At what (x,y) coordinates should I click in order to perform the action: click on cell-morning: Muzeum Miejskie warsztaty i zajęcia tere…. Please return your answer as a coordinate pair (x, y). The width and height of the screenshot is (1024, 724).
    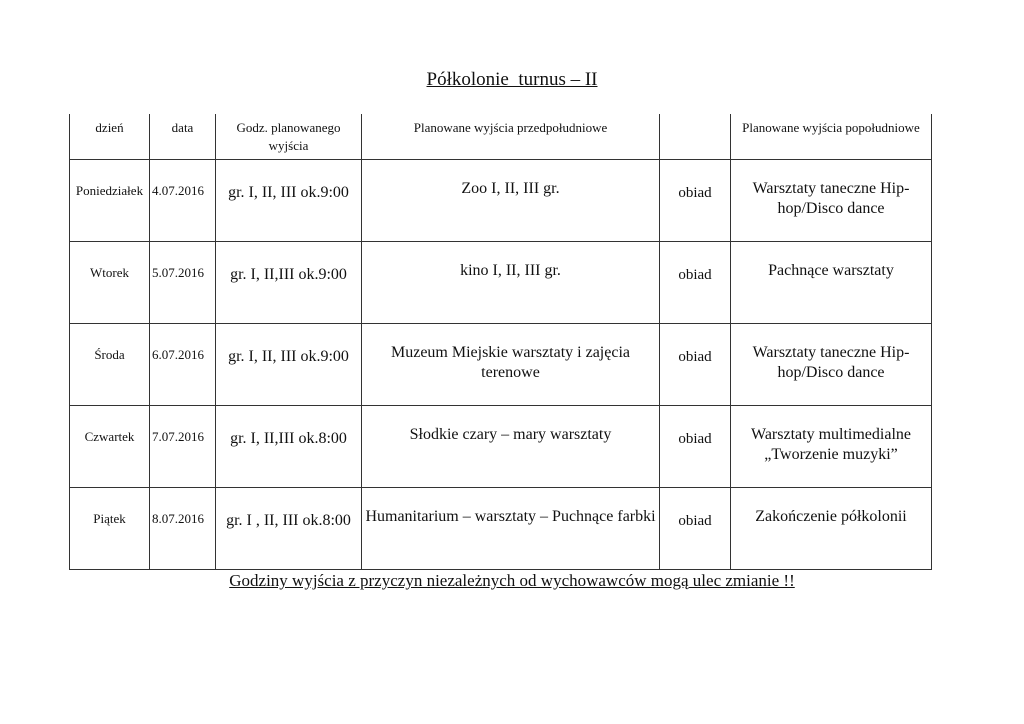
    Looking at the image, I should click on (510, 364).